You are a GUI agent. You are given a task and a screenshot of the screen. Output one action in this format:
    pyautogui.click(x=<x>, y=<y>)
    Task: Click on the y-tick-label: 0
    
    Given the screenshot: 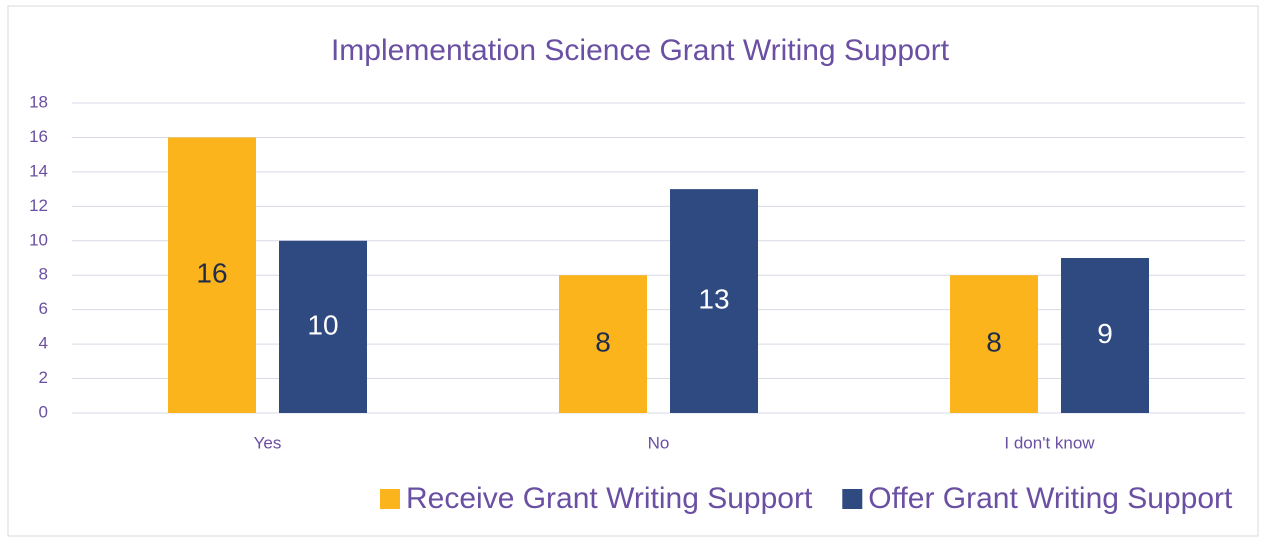 What is the action you would take?
    pyautogui.click(x=43, y=411)
    